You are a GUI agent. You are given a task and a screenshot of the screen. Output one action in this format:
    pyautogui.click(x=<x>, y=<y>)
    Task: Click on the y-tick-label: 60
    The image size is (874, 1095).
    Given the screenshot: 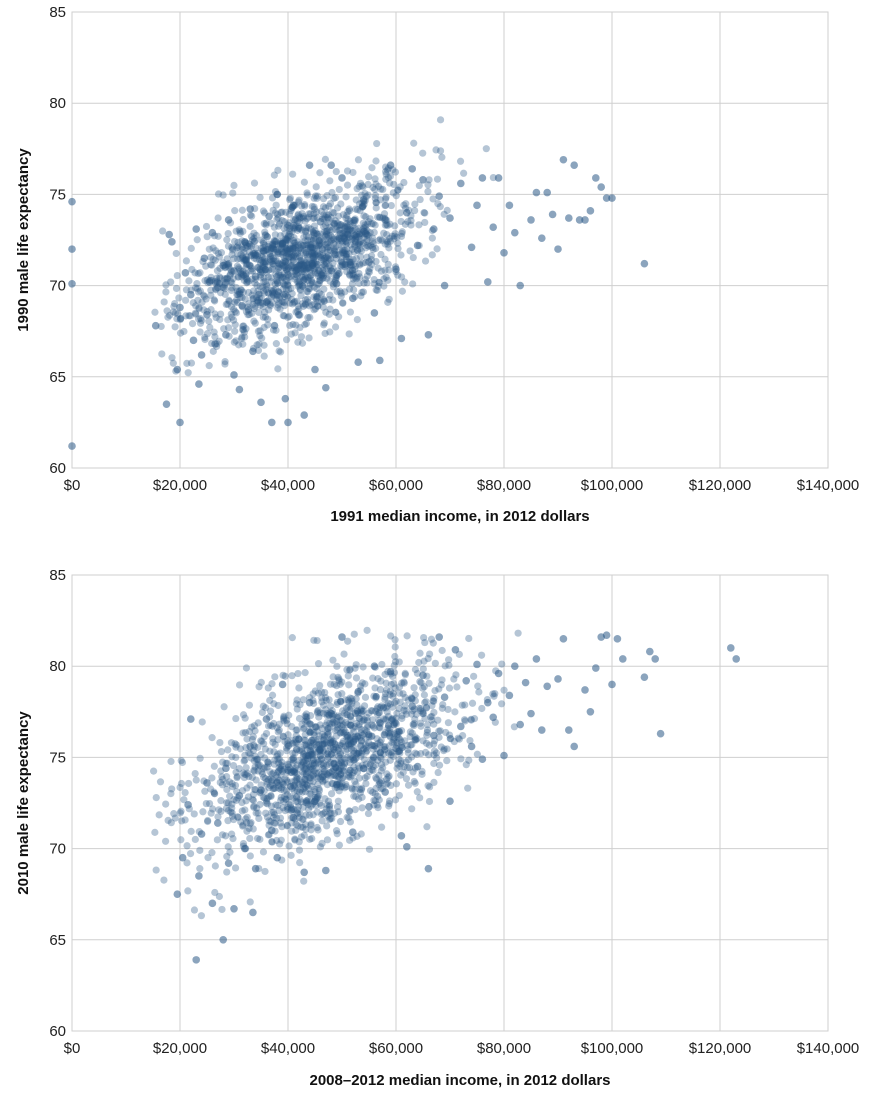 What is the action you would take?
    pyautogui.click(x=57, y=1031)
    